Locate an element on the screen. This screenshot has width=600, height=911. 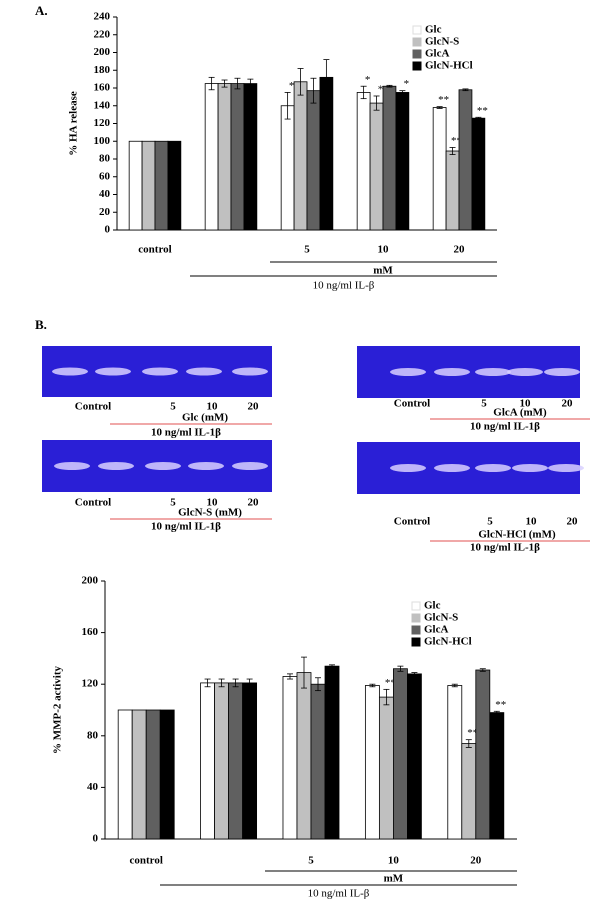
y-tick-label: 120 is located at coordinates (102, 123).